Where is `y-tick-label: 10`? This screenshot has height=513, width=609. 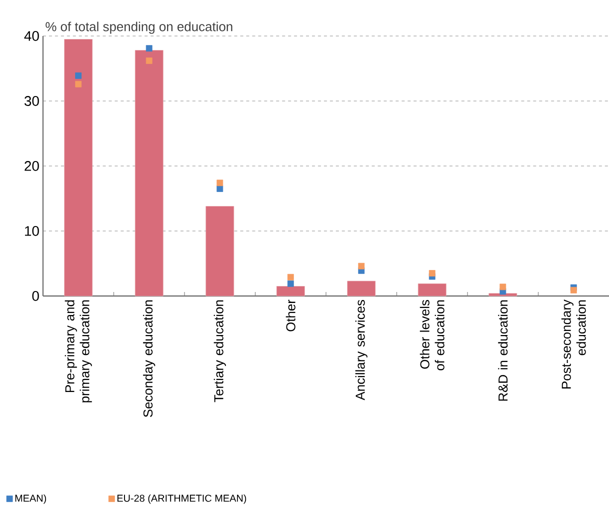
y-tick-label: 10 is located at coordinates (32, 231).